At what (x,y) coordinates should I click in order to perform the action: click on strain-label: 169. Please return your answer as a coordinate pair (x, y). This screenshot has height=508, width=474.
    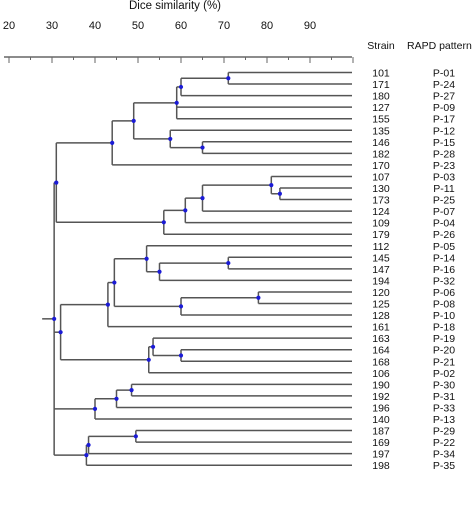
    Looking at the image, I should click on (381, 443).